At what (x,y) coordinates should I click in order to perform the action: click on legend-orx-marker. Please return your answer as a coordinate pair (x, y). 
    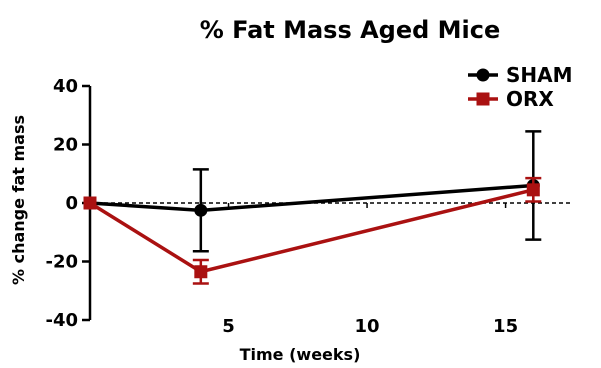
    Looking at the image, I should click on (483, 99).